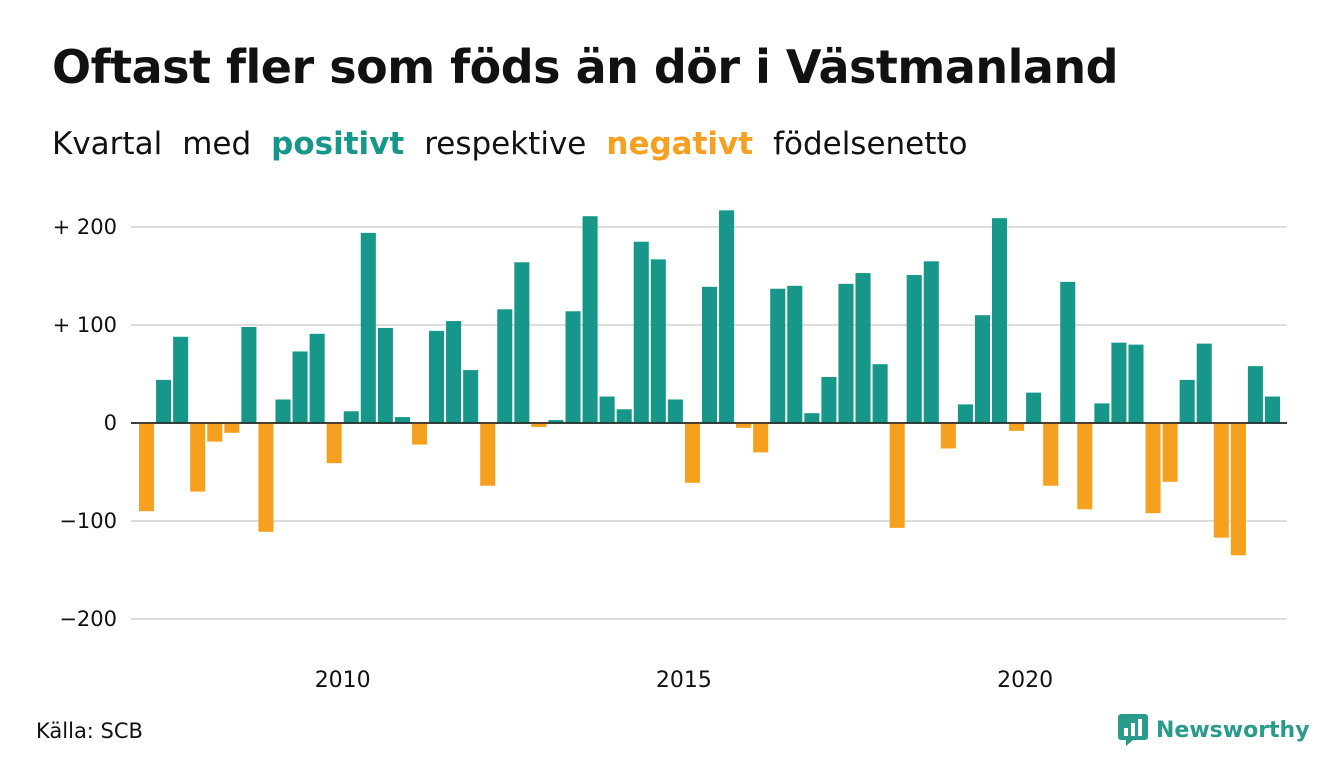  I want to click on source-note: Källa: SCB, so click(89, 731).